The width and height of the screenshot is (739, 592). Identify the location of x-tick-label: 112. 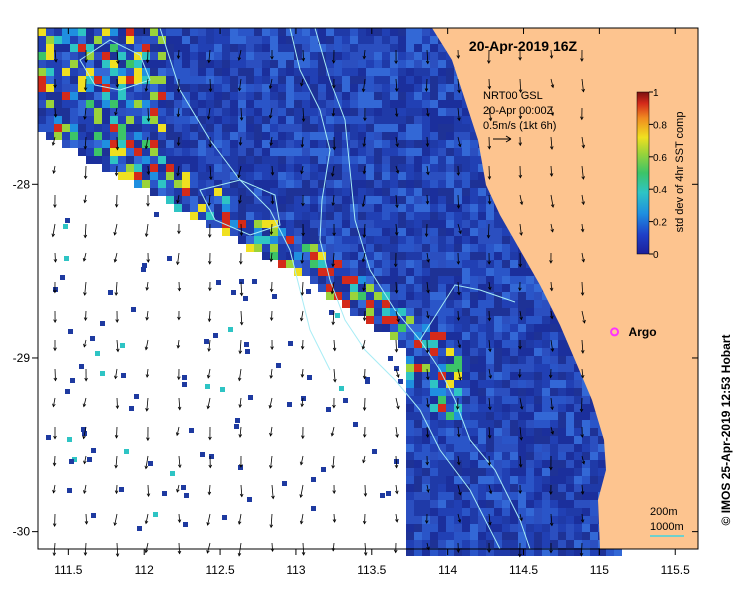
(144, 570).